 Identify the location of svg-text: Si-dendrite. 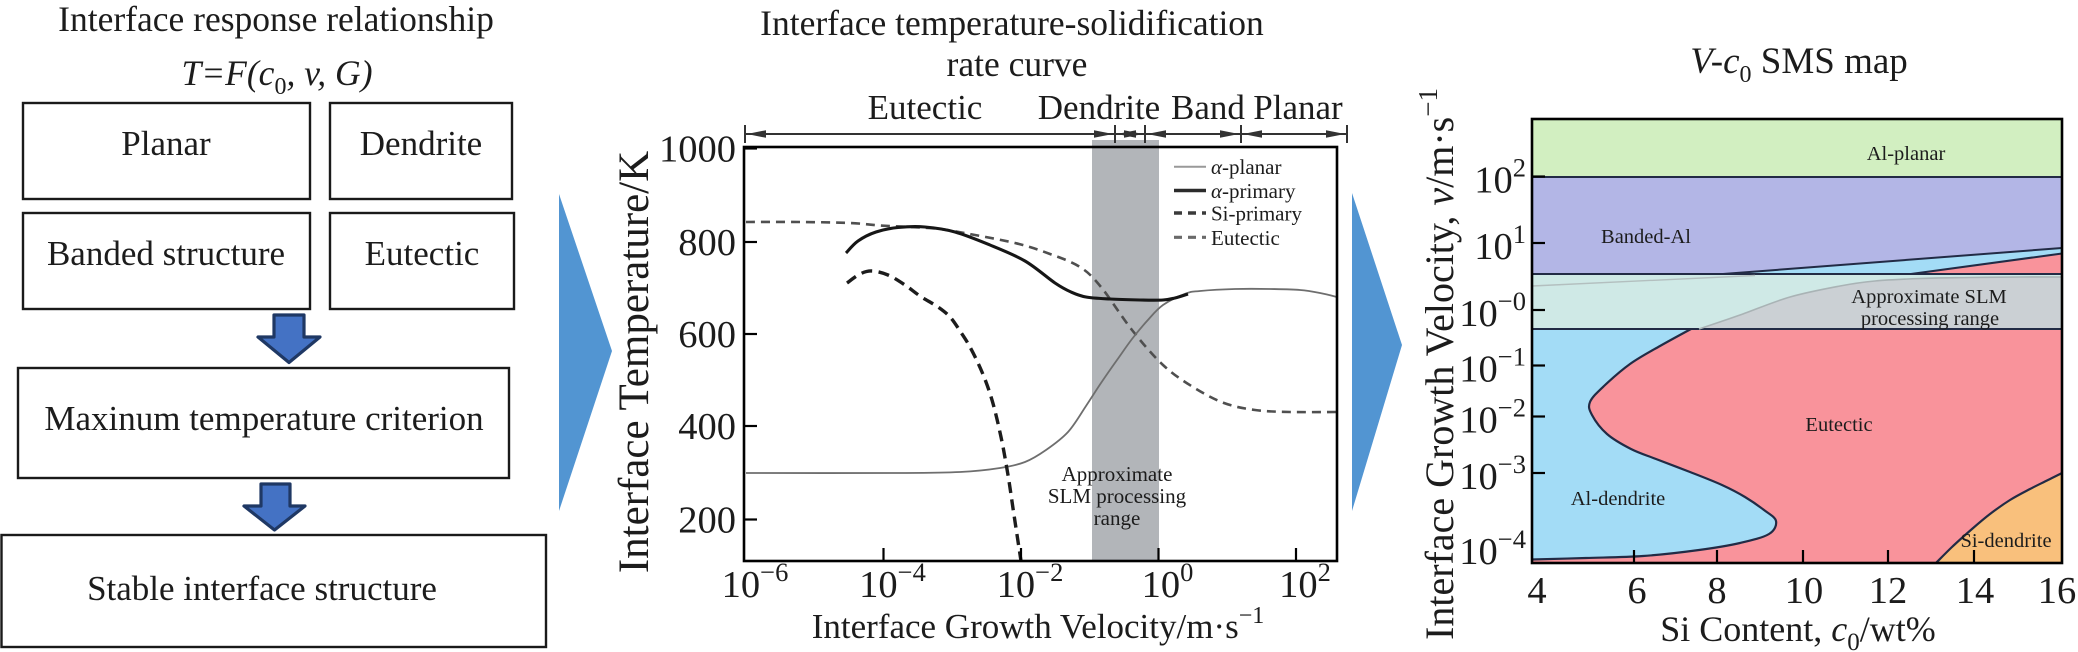
(2005, 541).